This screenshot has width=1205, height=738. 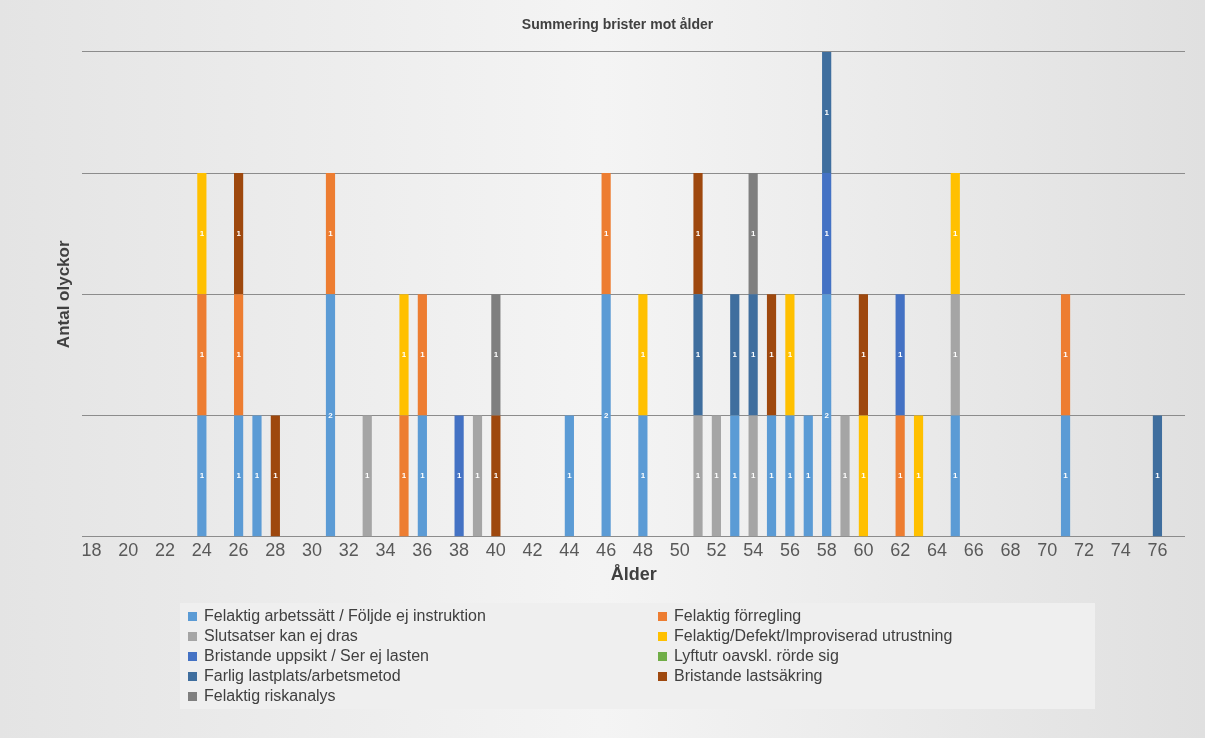 I want to click on legend-label: Farlig lastplats/arbetsmetod, so click(x=302, y=676).